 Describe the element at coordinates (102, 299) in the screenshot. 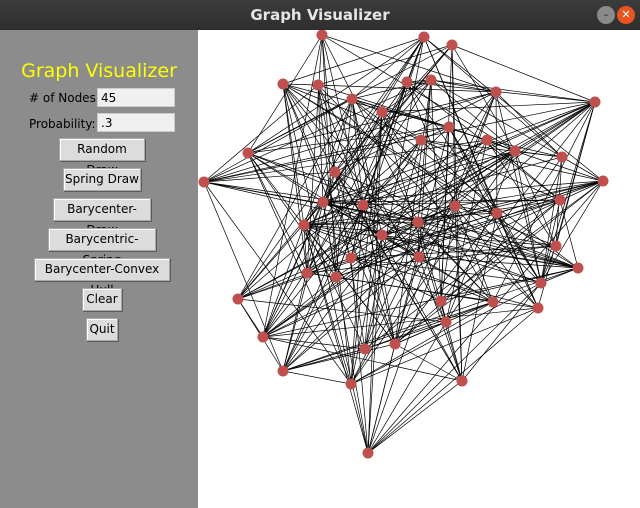

I see `clear-button: Clear` at that location.